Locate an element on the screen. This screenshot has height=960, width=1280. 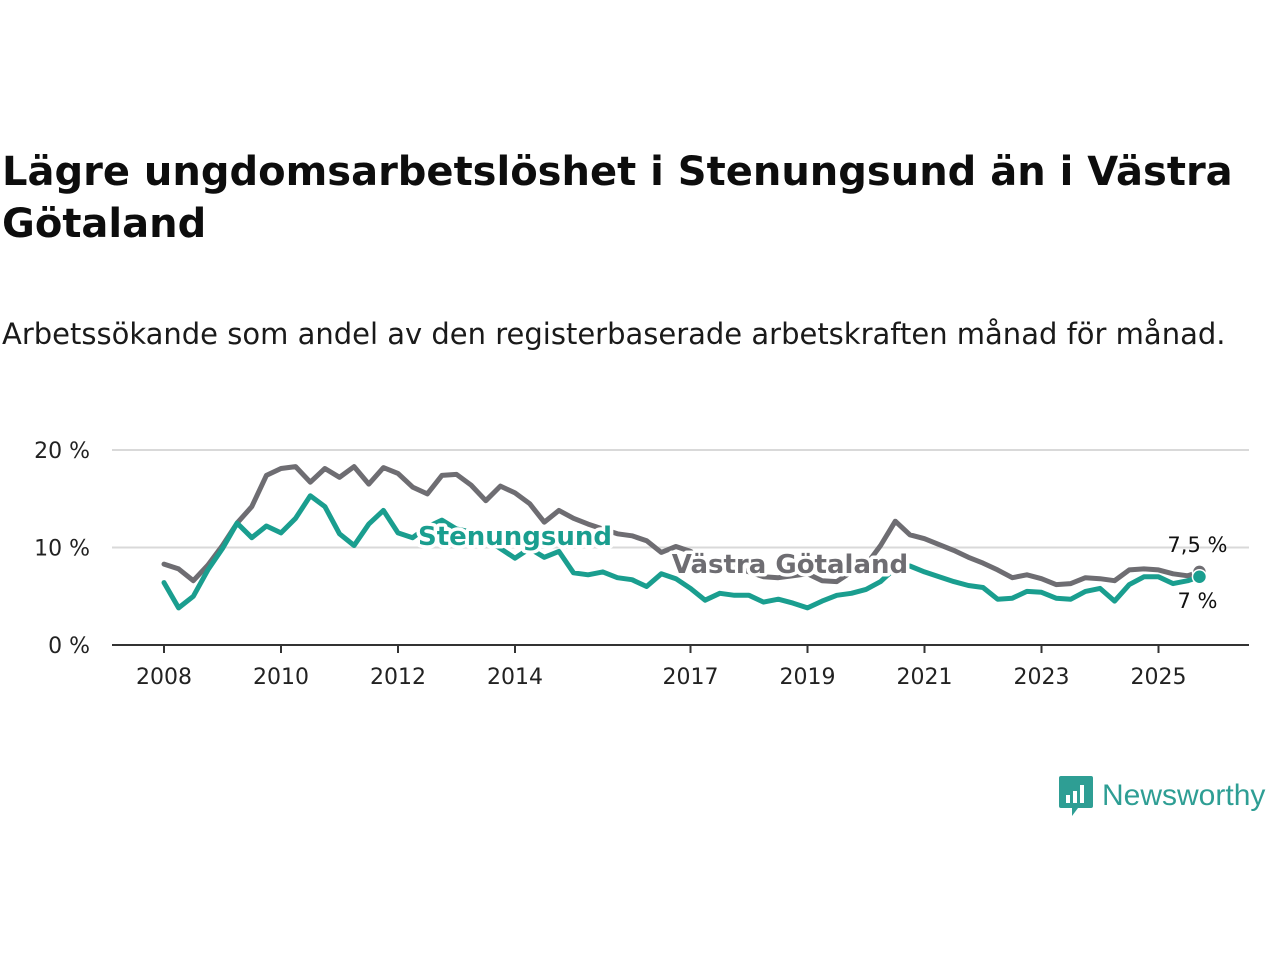
y-tick-label: 0 % is located at coordinates (69, 646).